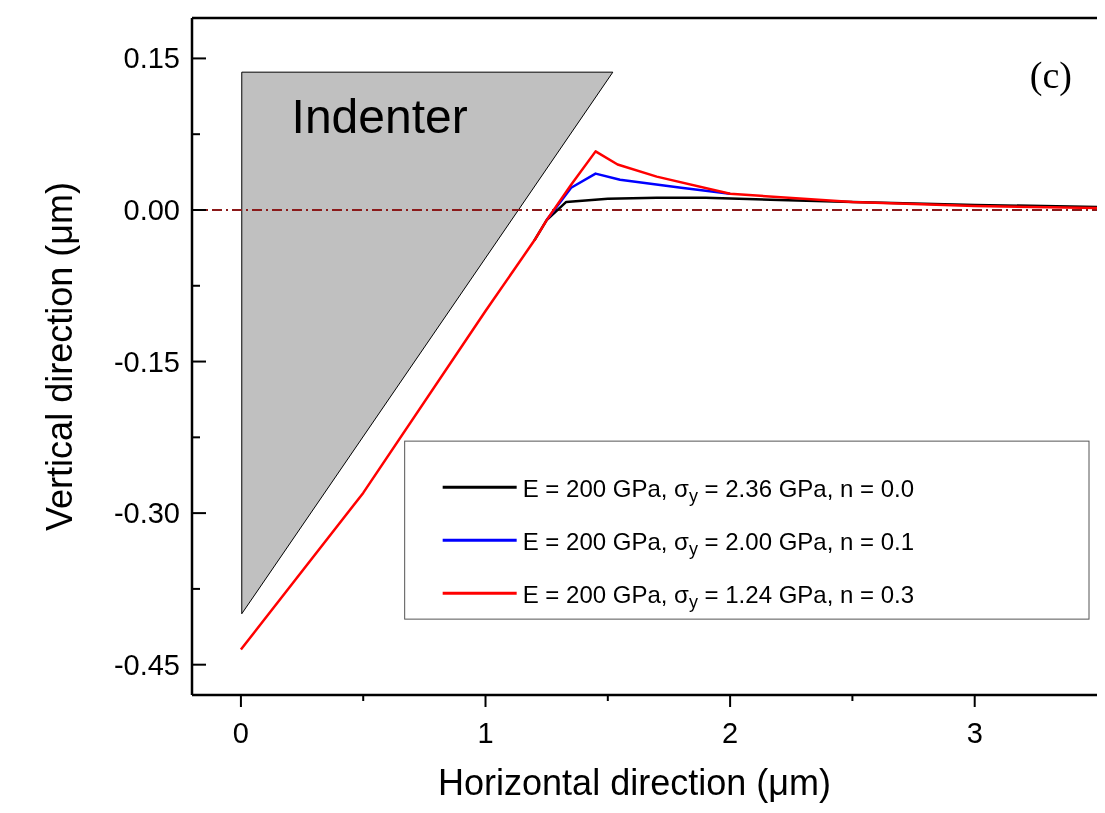 The height and width of the screenshot is (813, 1105). Describe the element at coordinates (634, 782) in the screenshot. I see `x-axis-title: Horizontal direction (μm)` at that location.